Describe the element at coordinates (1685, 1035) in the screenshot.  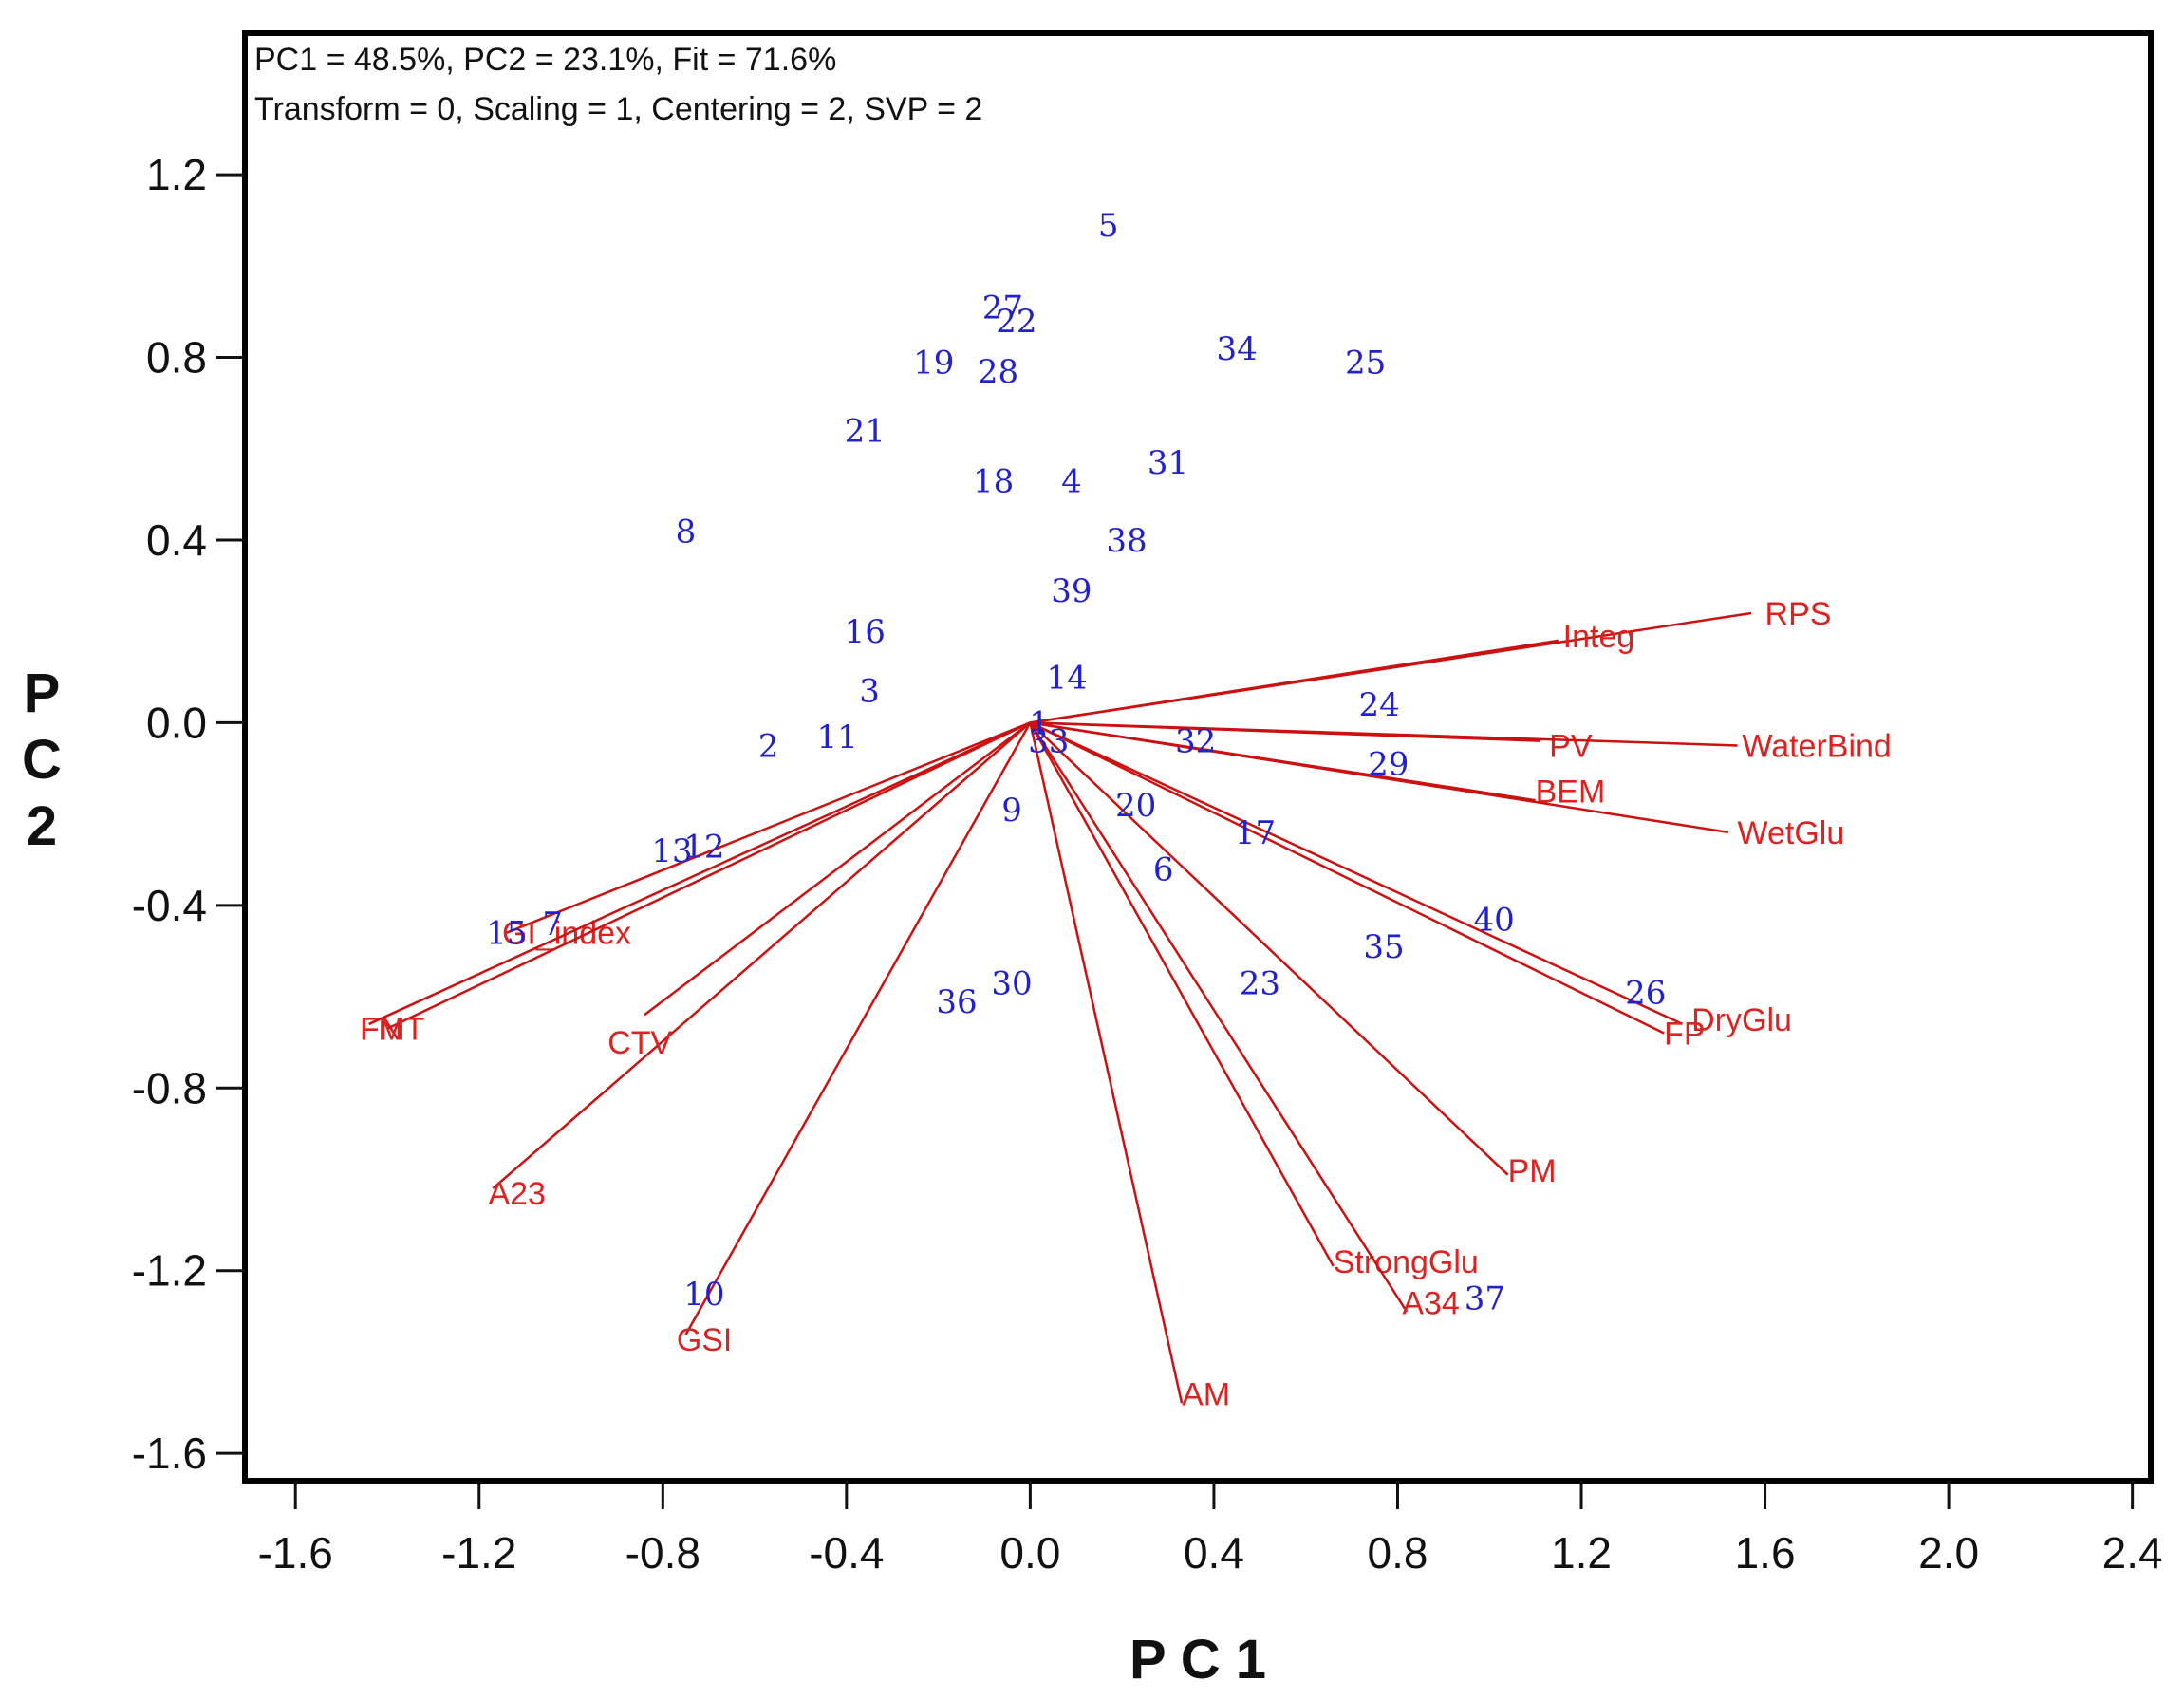
I see `vector-label: FP` at that location.